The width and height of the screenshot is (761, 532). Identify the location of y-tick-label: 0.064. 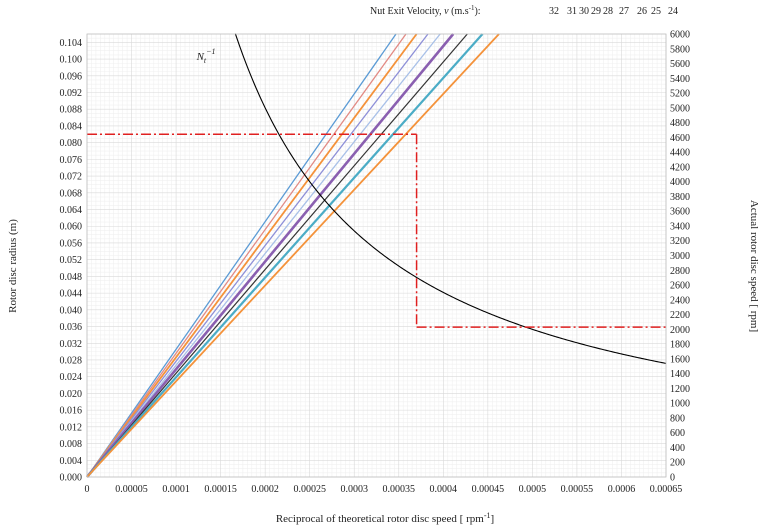
(71, 210).